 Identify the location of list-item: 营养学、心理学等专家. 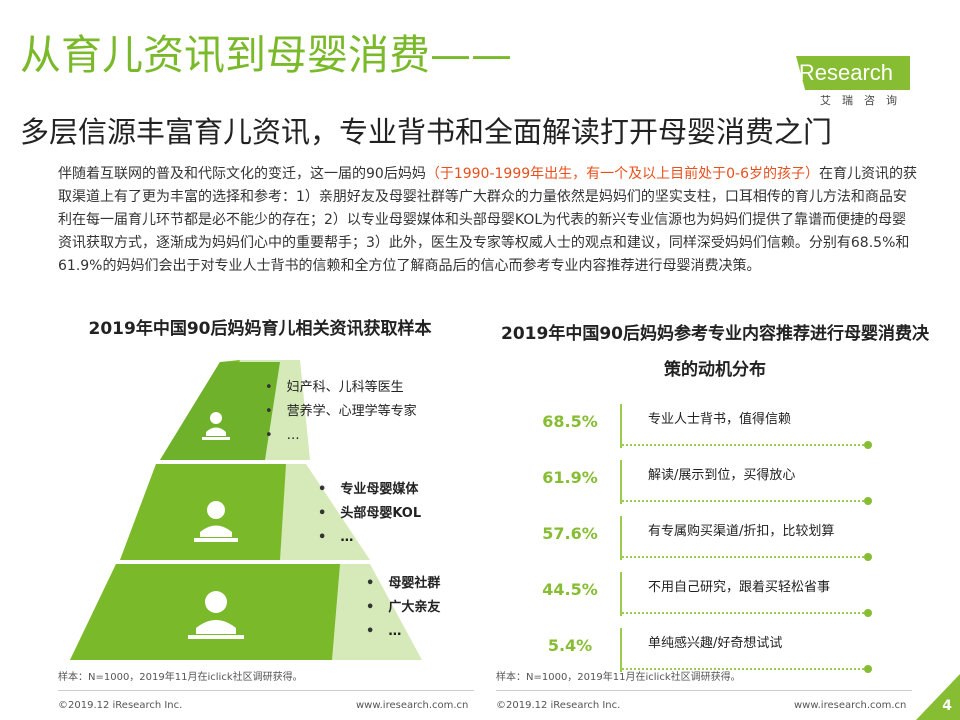
(341, 412).